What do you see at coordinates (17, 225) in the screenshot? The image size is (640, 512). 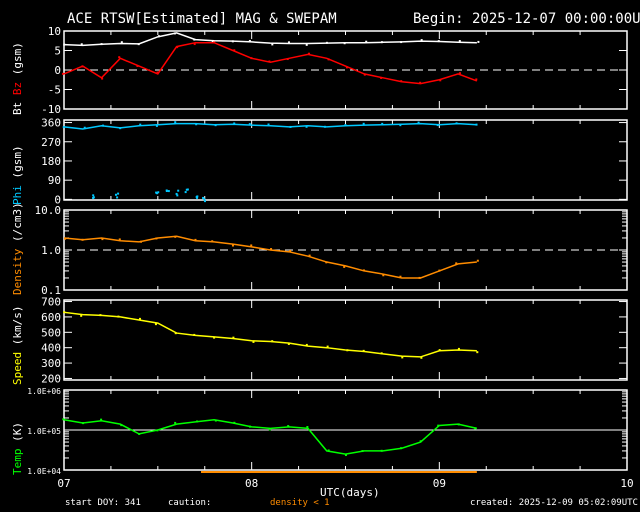 I see `y-axis-label-part: (/cm3)` at bounding box center [17, 225].